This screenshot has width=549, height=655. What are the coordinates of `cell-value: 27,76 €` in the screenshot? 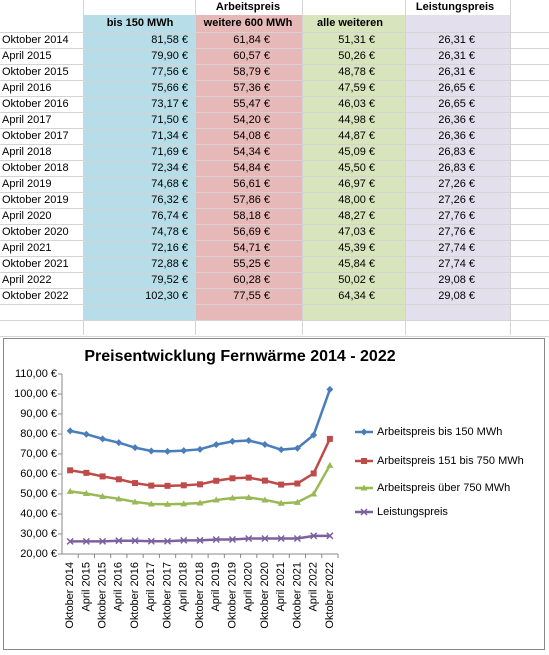 It's located at (456, 216).